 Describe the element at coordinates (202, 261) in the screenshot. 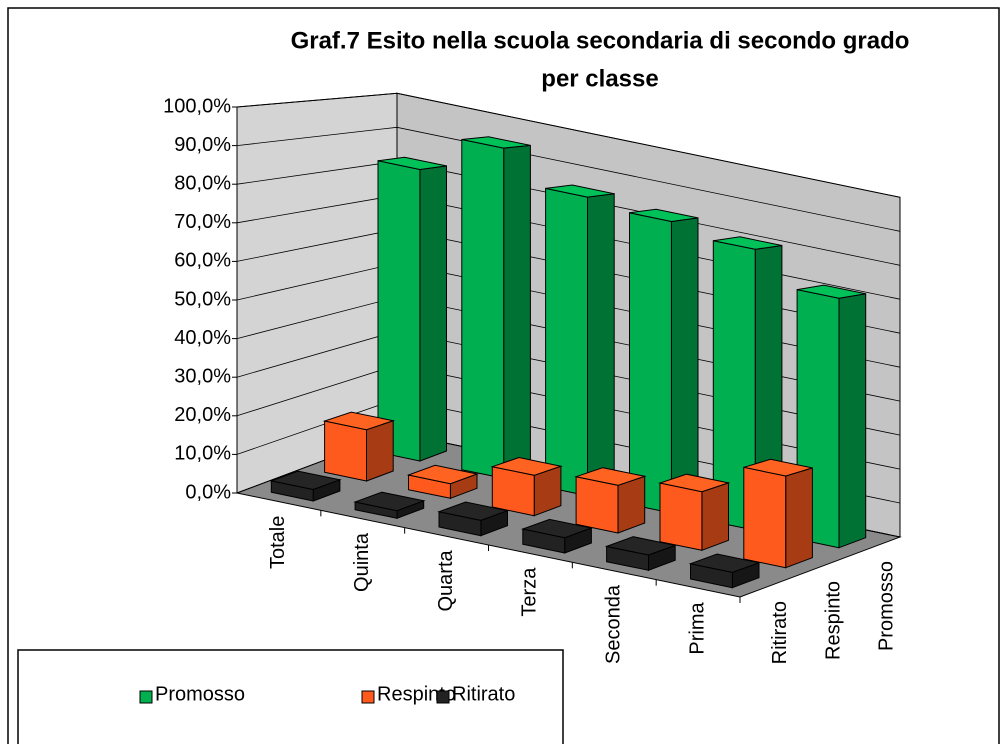

I see `y-tick-label: 60,0%` at that location.